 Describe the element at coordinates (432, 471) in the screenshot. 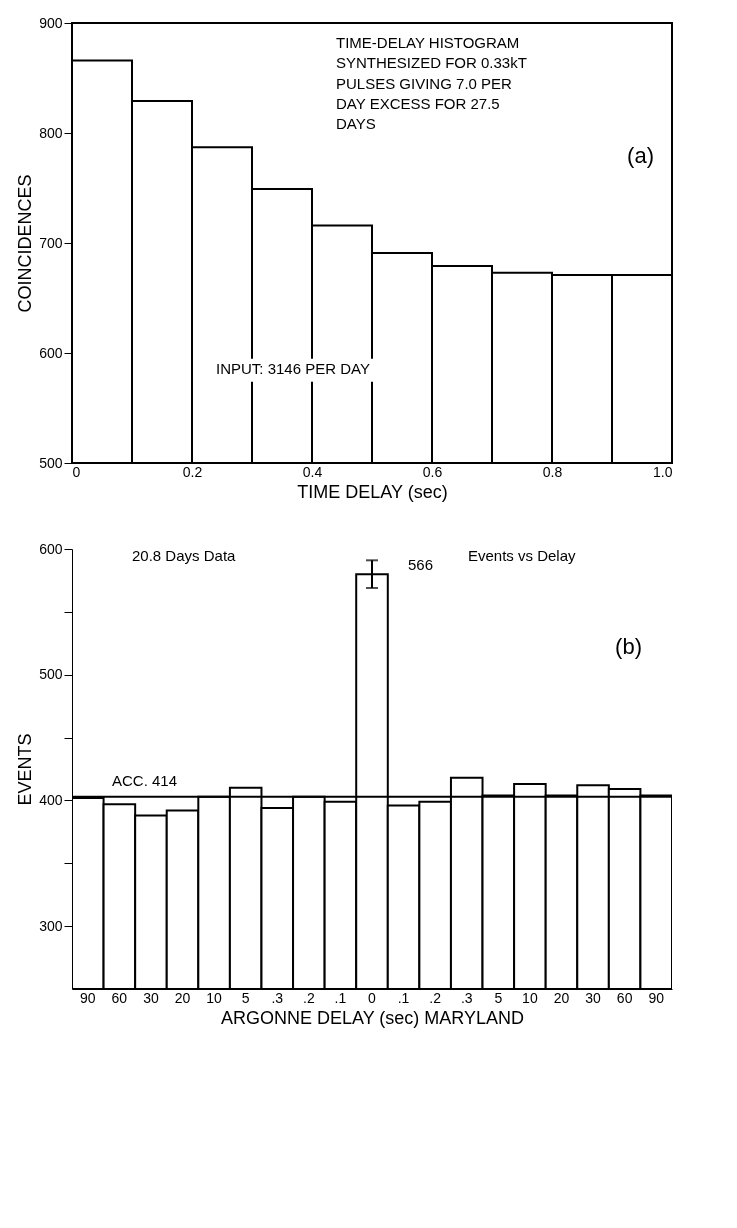

I see `x-tick-label: 0.6` at that location.